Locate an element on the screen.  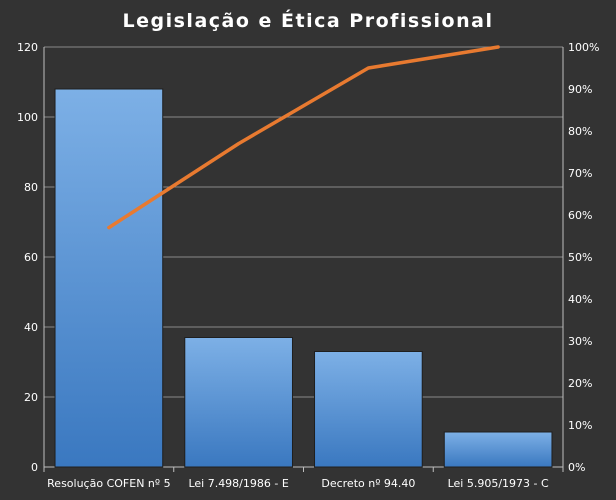
x-tick-label: Lei 5.905/1973 - C is located at coordinates (498, 483).